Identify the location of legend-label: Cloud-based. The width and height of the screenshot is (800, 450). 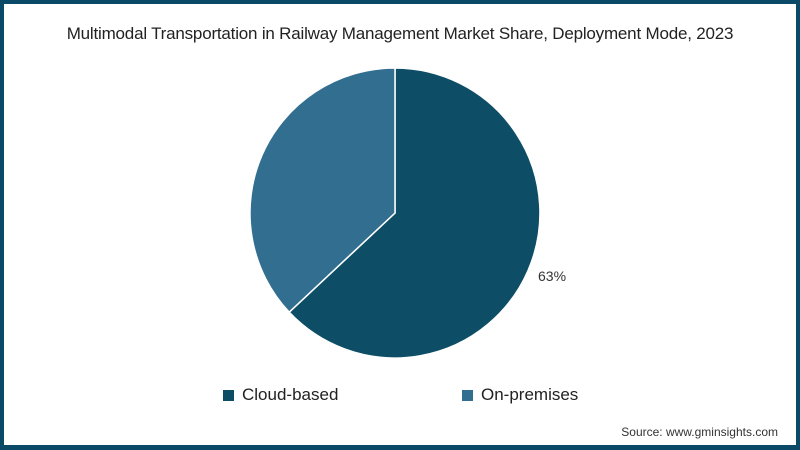
(290, 394).